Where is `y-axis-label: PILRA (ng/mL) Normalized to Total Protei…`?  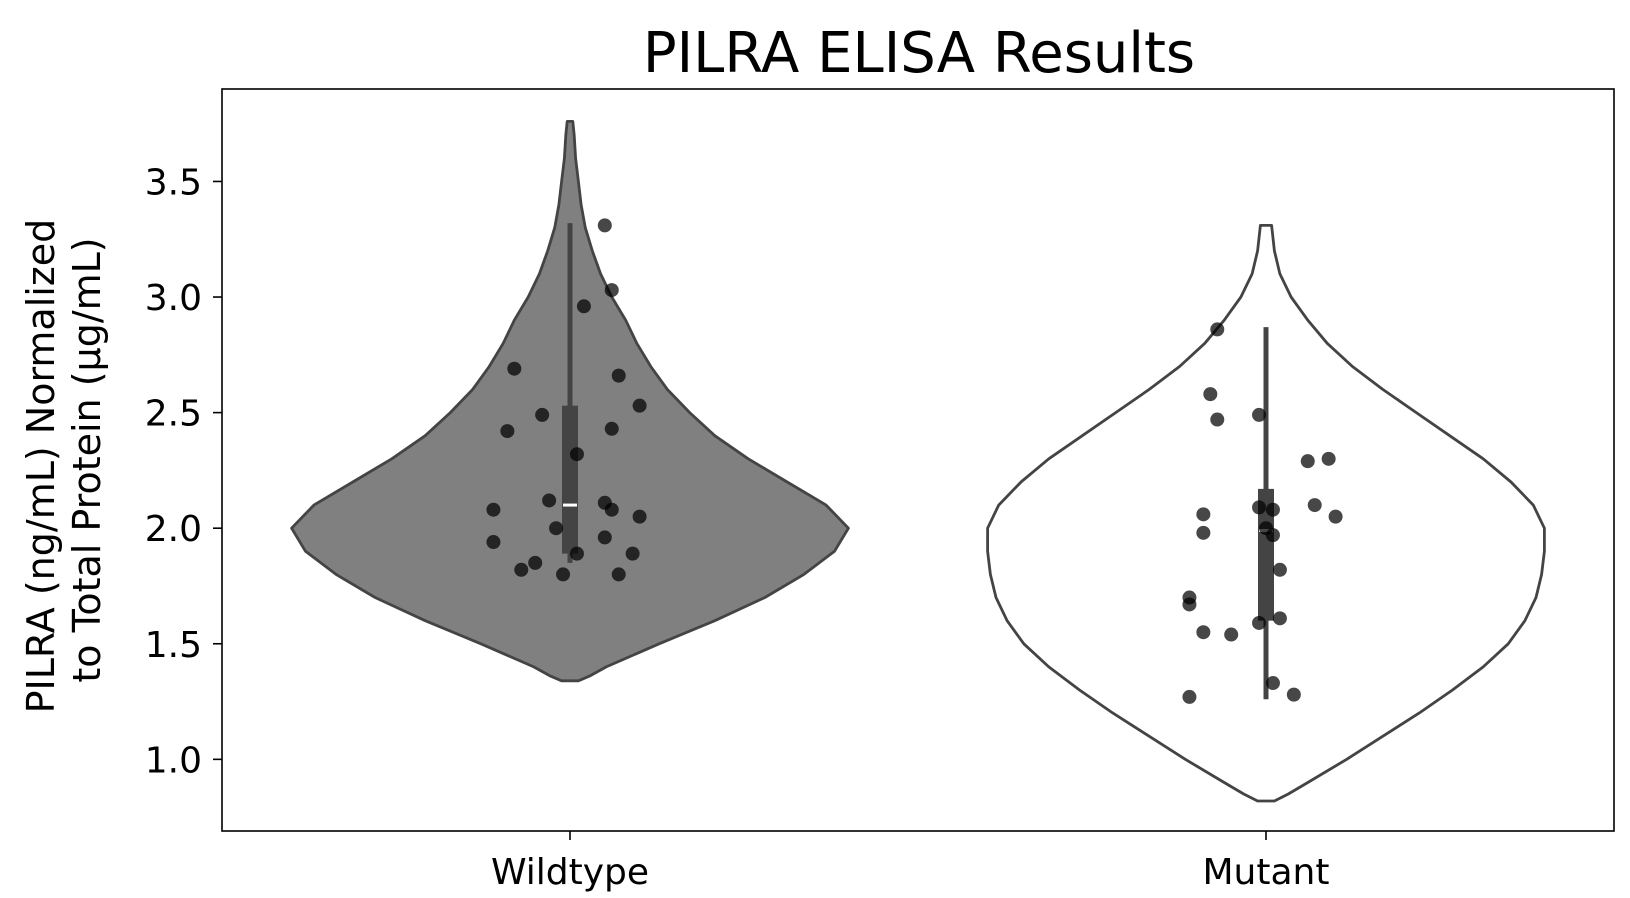
y-axis-label: PILRA (ng/mL) Normalized to Total Protei… is located at coordinates (64, 460).